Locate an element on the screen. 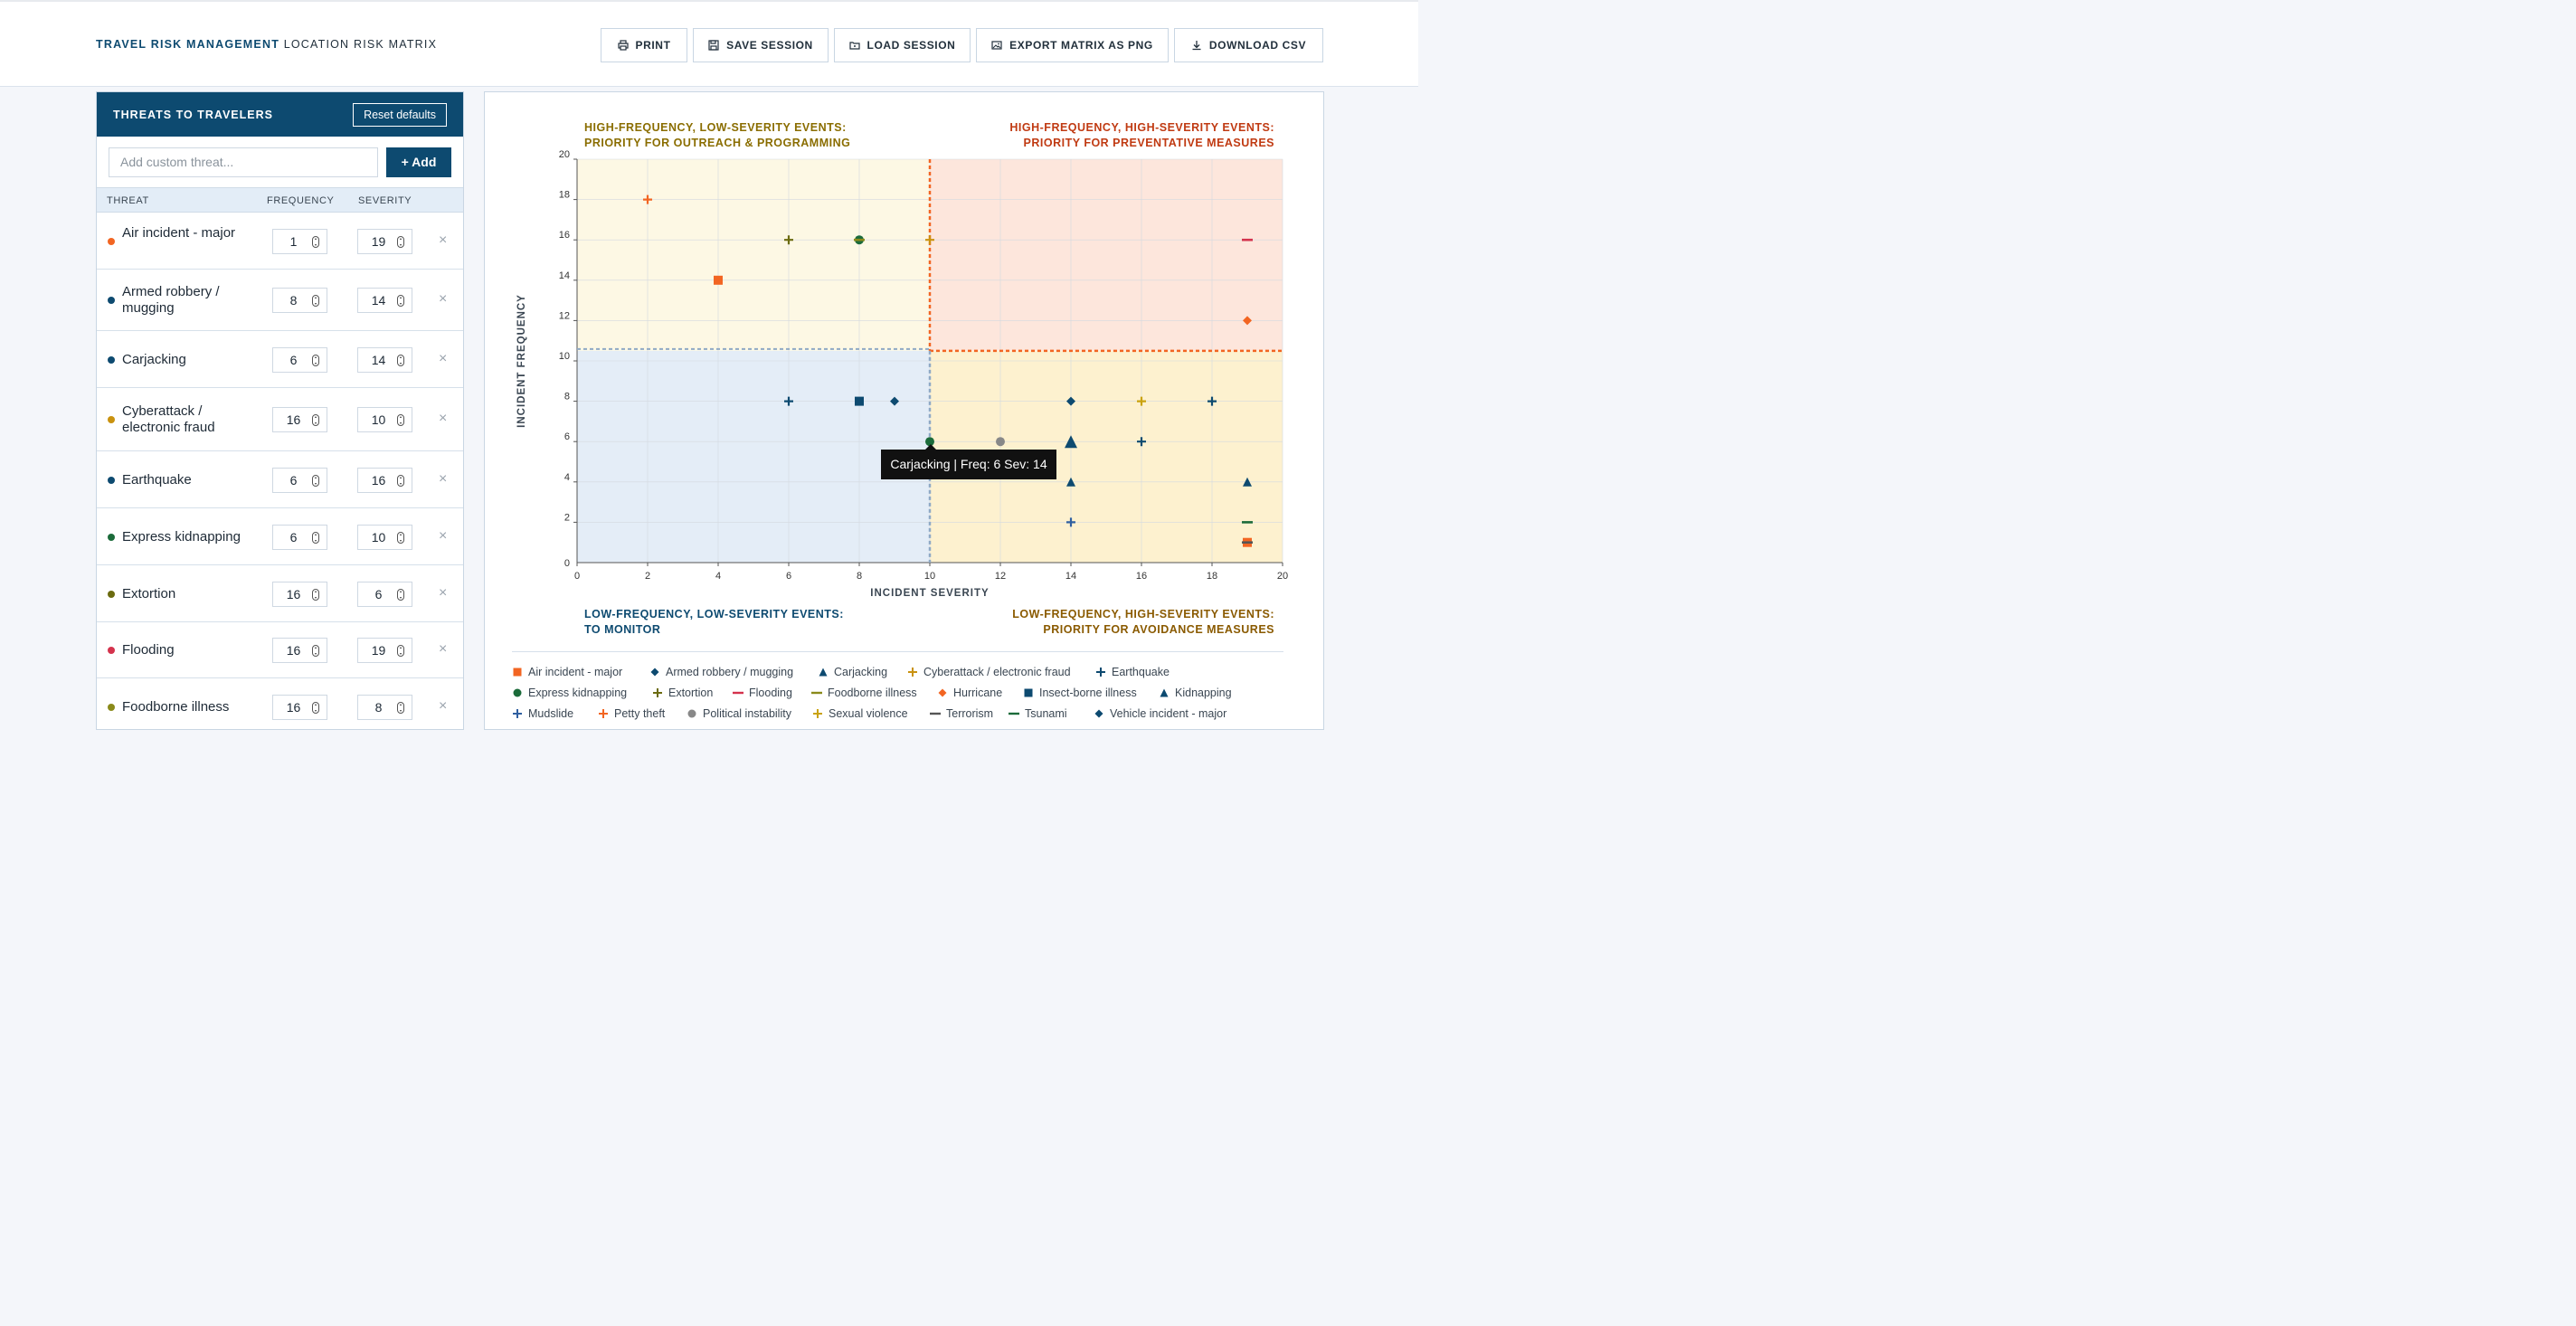 Image resolution: width=2576 pixels, height=1326 pixels. threat-name: Cyberattack / electronic fraud is located at coordinates (168, 419).